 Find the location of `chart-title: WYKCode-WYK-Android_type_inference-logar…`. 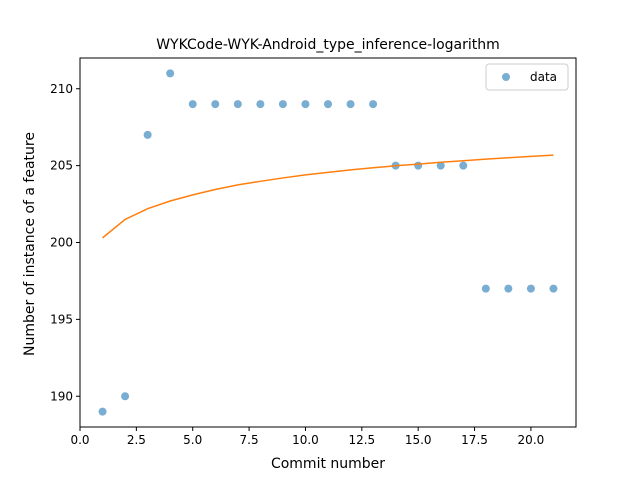

chart-title: WYKCode-WYK-Android_type_inference-logar… is located at coordinates (328, 45).